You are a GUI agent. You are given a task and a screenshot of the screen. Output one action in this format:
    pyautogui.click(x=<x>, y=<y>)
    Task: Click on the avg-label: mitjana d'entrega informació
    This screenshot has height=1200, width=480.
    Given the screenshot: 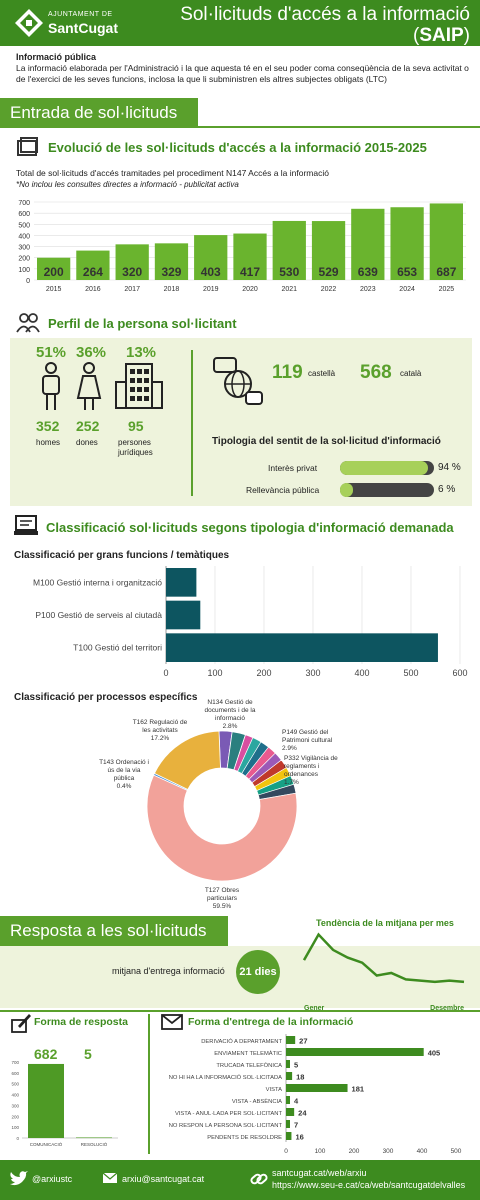 What is the action you would take?
    pyautogui.click(x=168, y=971)
    